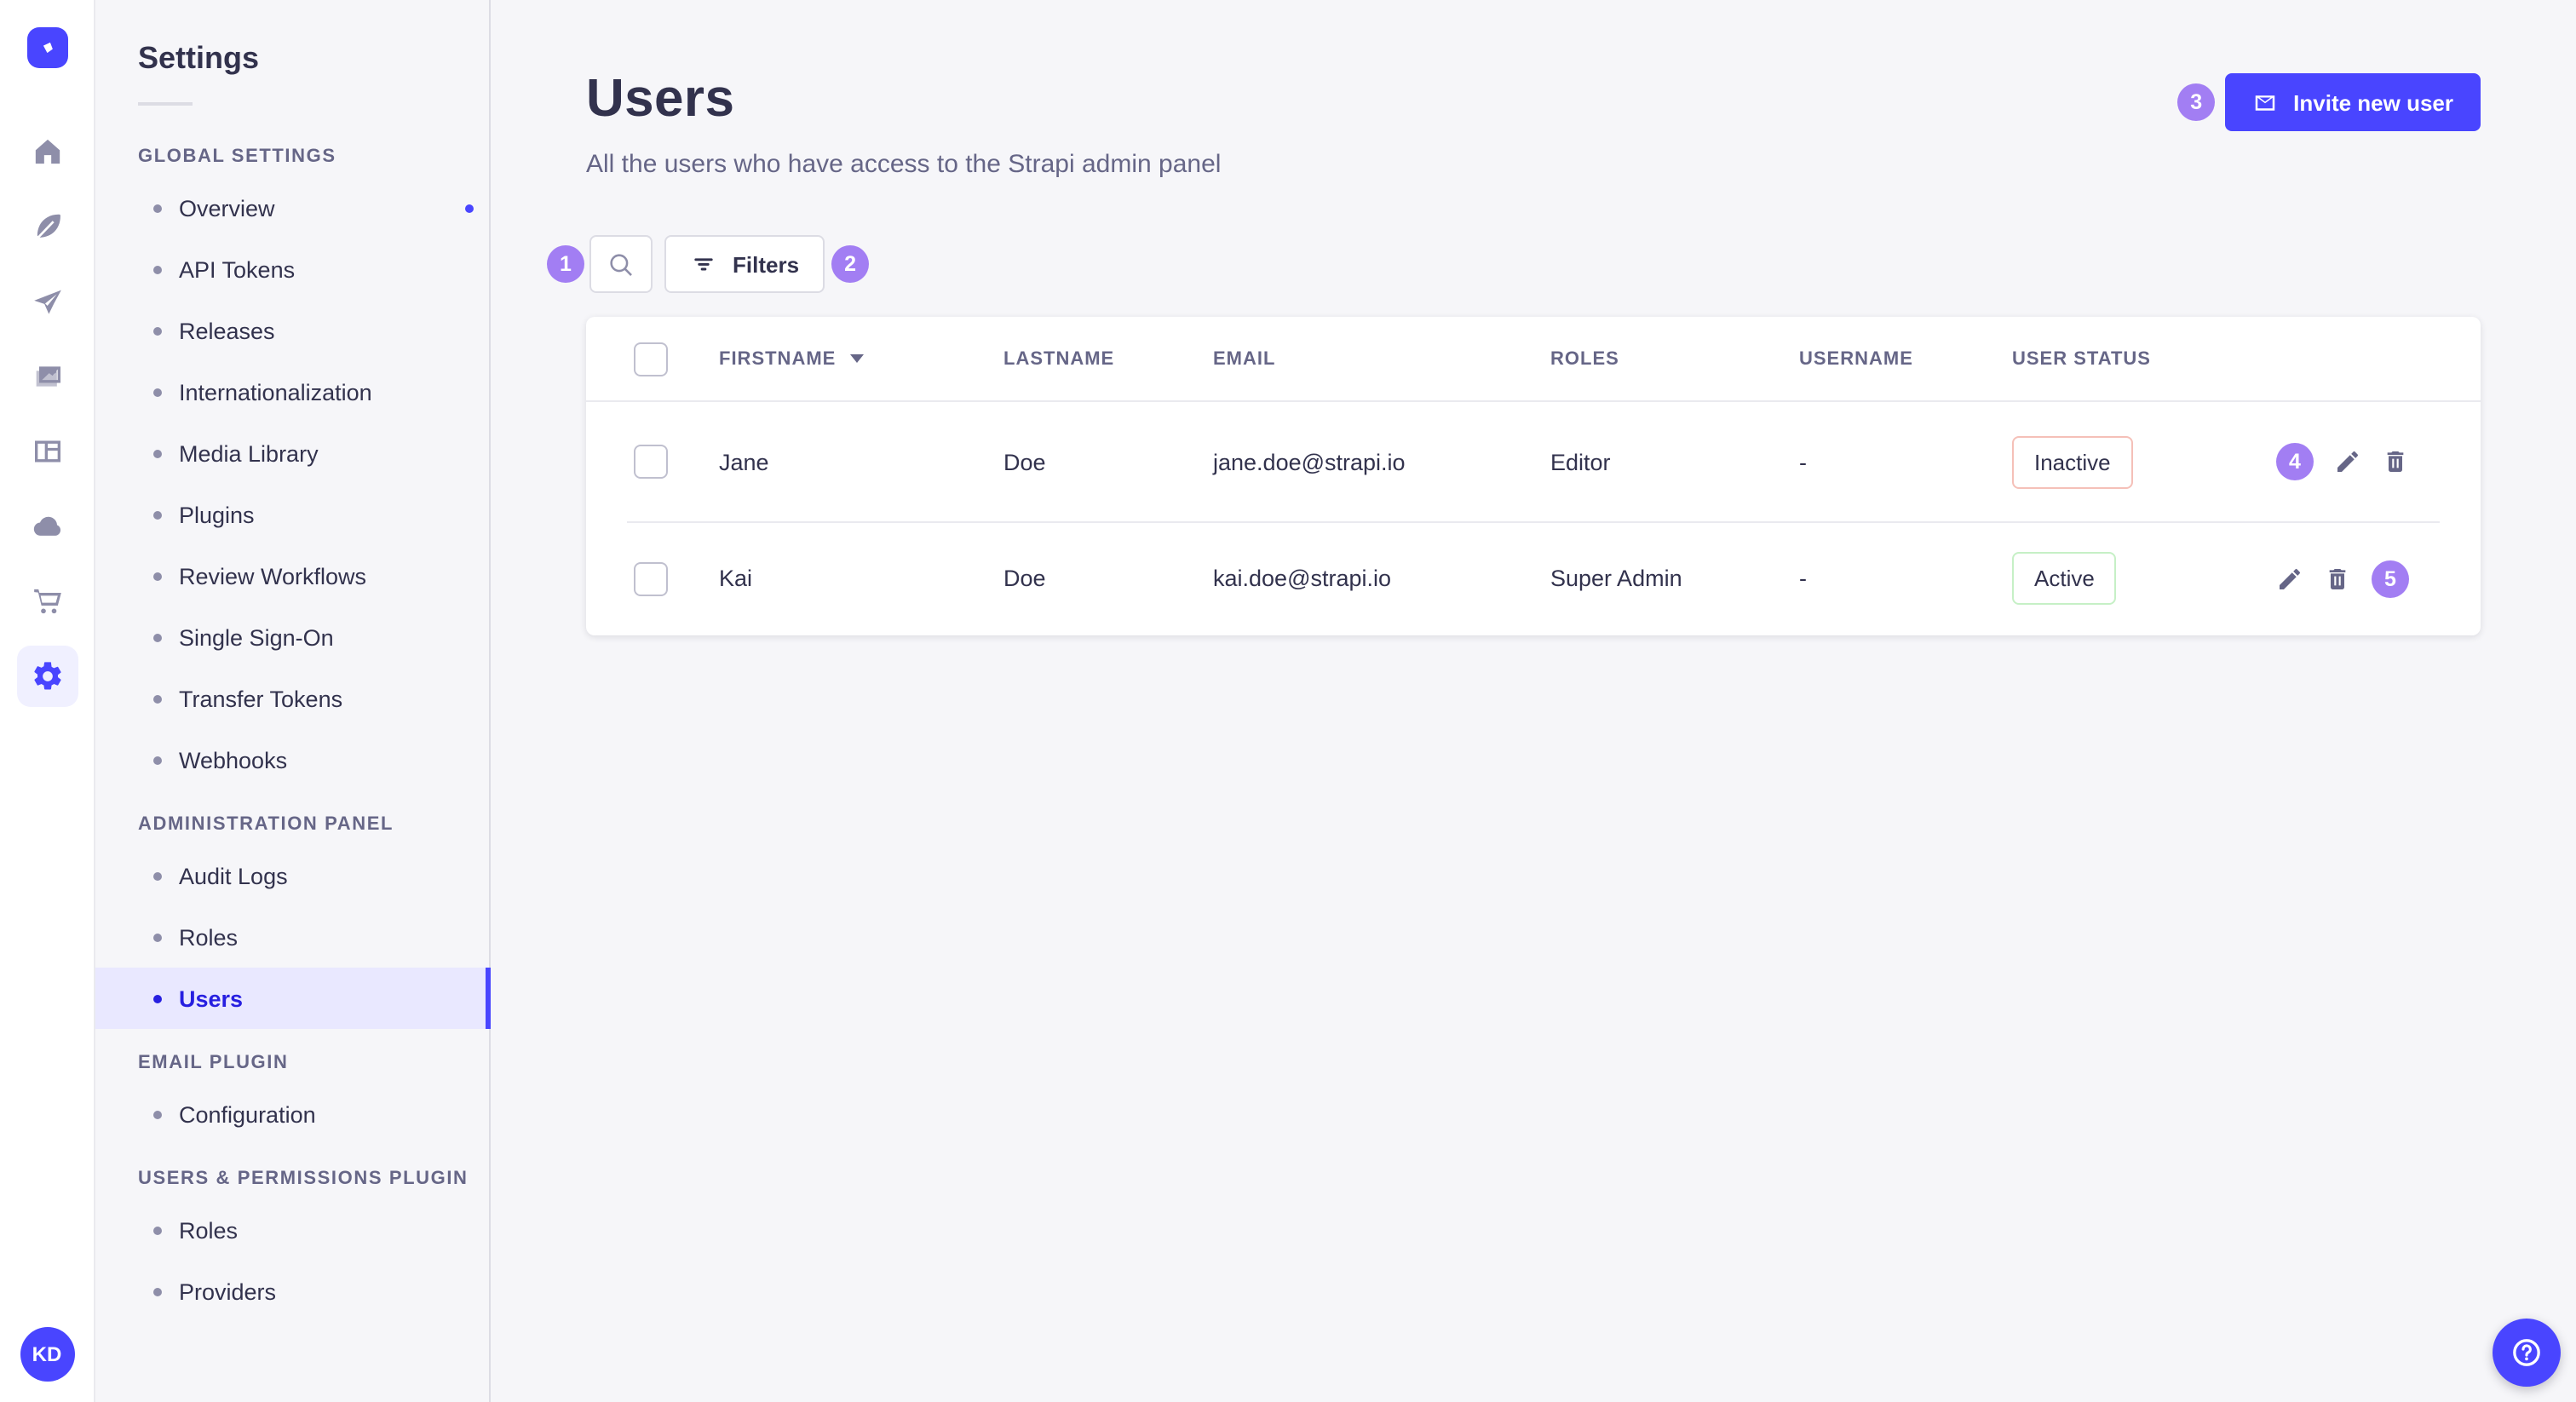 This screenshot has height=1402, width=2576. What do you see at coordinates (273, 576) in the screenshot?
I see `sidebar-item-label: Review Workflows` at bounding box center [273, 576].